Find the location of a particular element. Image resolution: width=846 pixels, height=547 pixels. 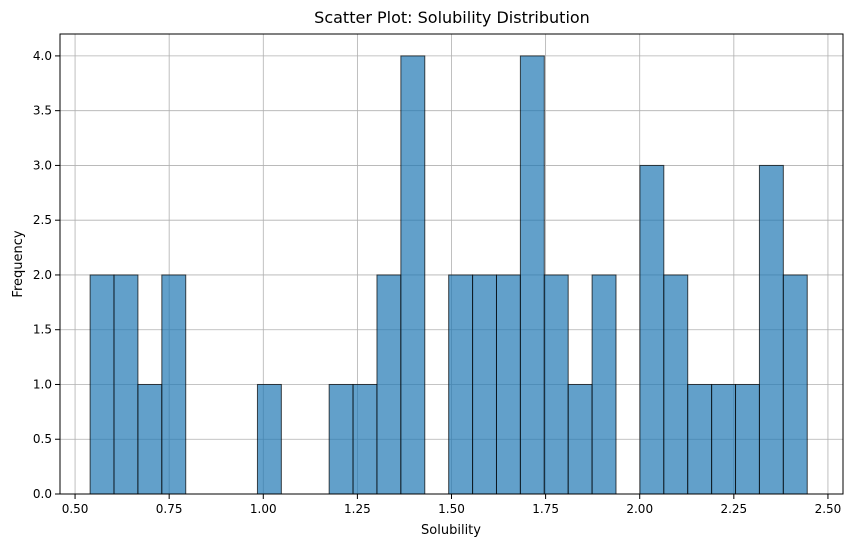

x-tick-label: 0.75 is located at coordinates (169, 509).